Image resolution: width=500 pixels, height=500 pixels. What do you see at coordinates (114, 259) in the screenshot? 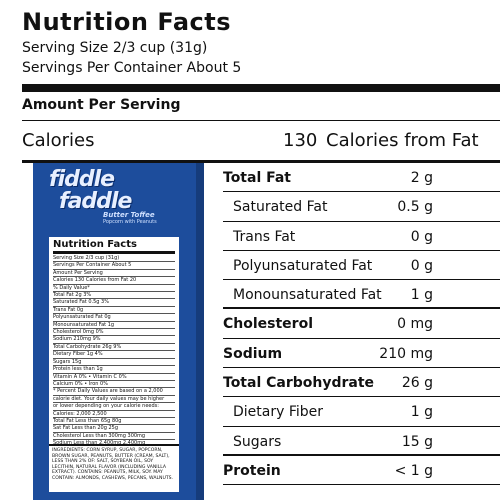
I see `box-panel-line: Serving Size 2/3 cup (31g)` at bounding box center [114, 259].